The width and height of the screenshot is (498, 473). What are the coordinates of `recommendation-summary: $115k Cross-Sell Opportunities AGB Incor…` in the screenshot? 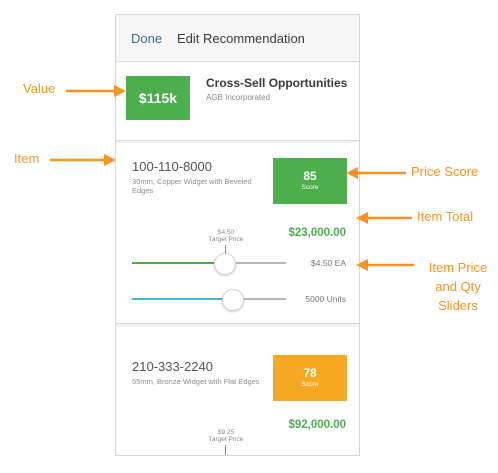 It's located at (237, 101).